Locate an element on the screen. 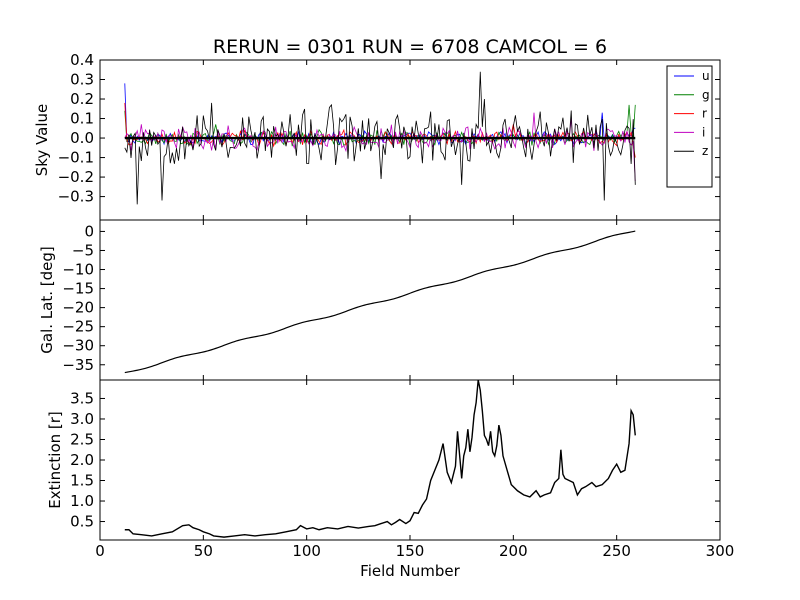 The image size is (800, 600). ytick-label: 3.5 is located at coordinates (82, 398).